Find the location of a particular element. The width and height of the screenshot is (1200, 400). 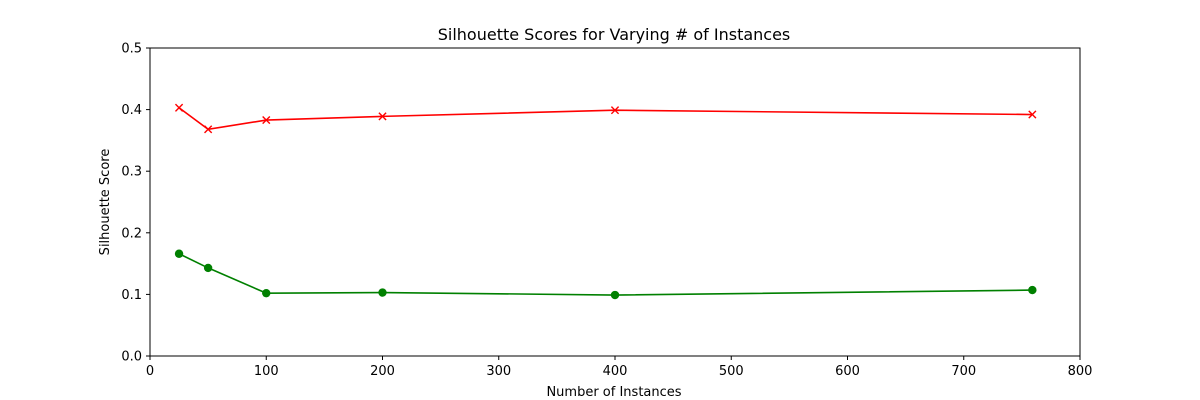

y-tick-label: 0.3 is located at coordinates (131, 172).